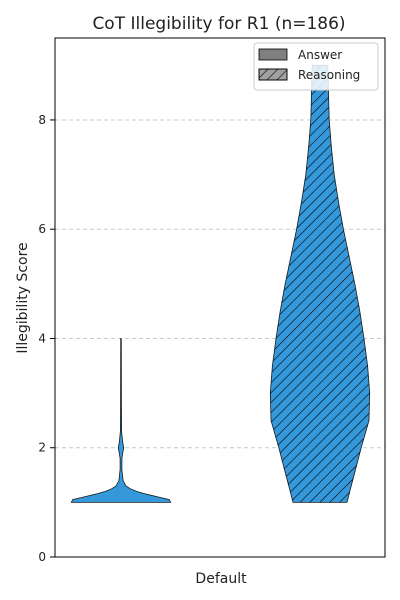 This screenshot has height=600, width=400. I want to click on legend: Answer Reasoning, so click(316, 66).